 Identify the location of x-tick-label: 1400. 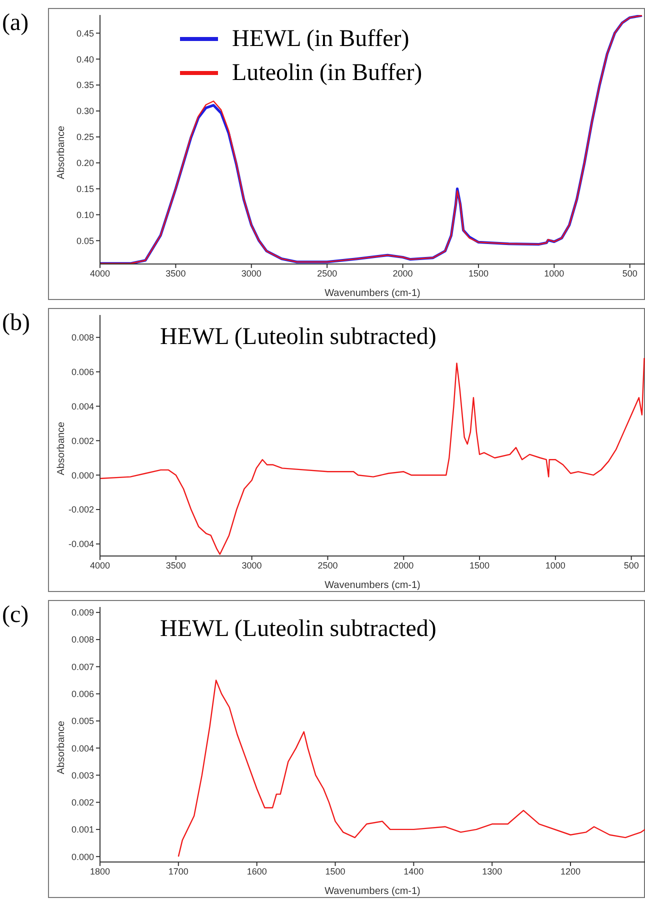
(414, 871).